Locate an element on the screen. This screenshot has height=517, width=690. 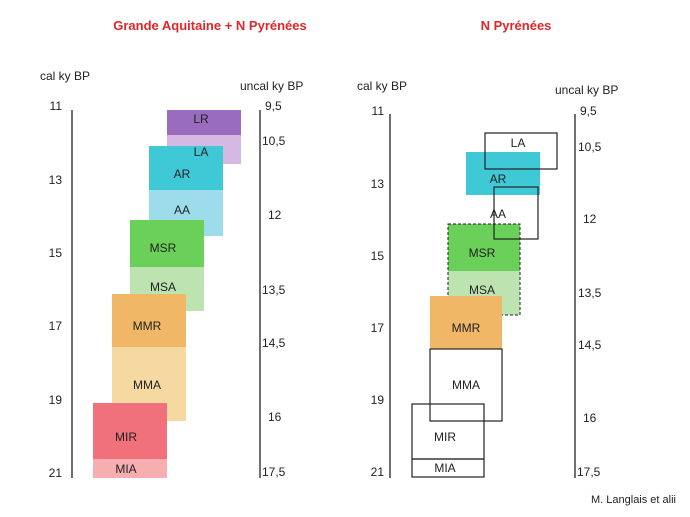
right-phase-aa-label: AA is located at coordinates (498, 214).